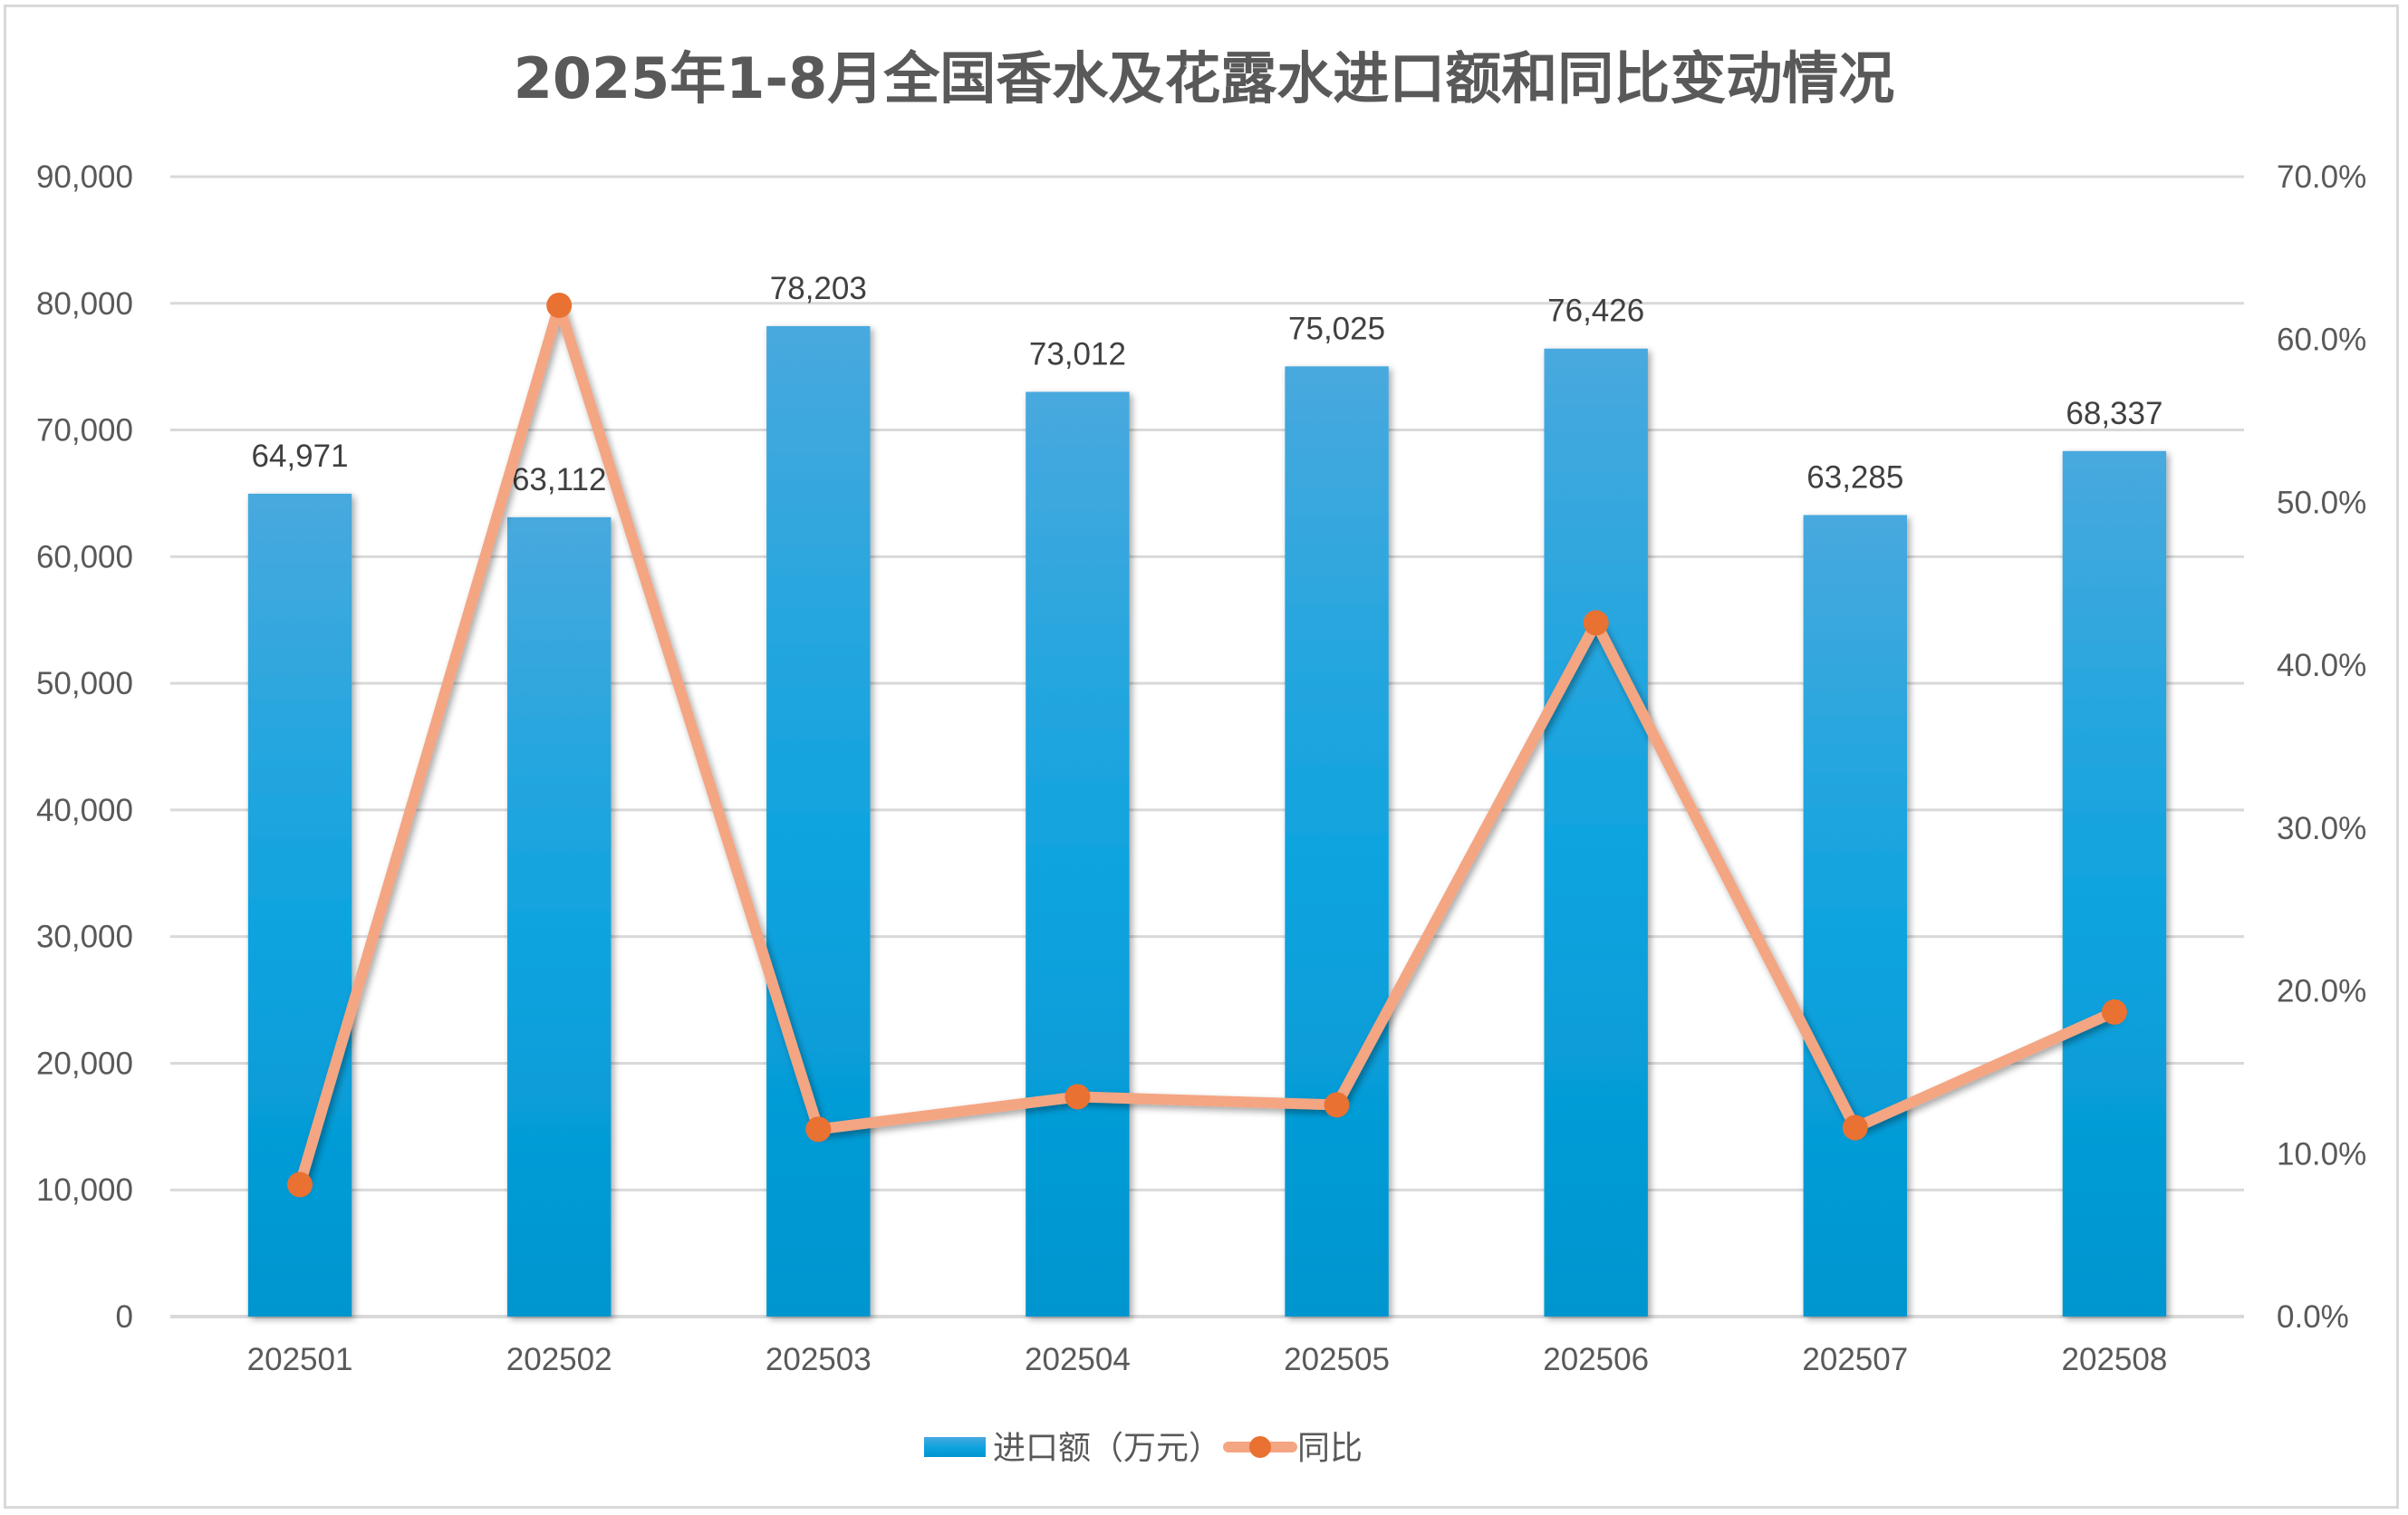  Describe the element at coordinates (84, 1063) in the screenshot. I see `left-tick-label: 20,000` at that location.